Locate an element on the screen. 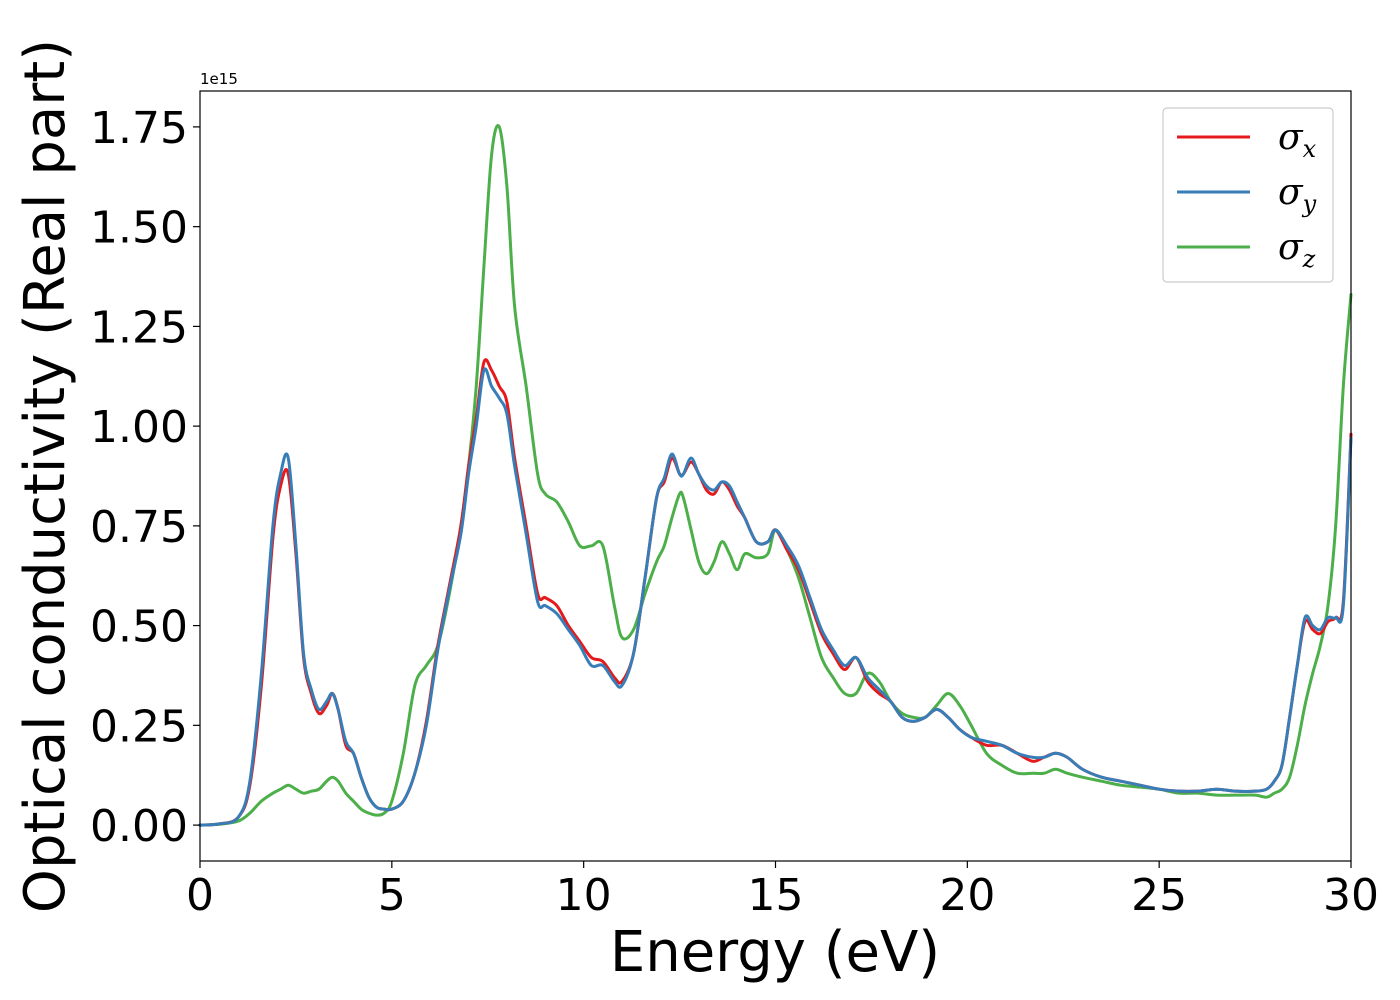 This screenshot has width=1400, height=1000. y-tick-label: 1.00 is located at coordinates (139, 427).